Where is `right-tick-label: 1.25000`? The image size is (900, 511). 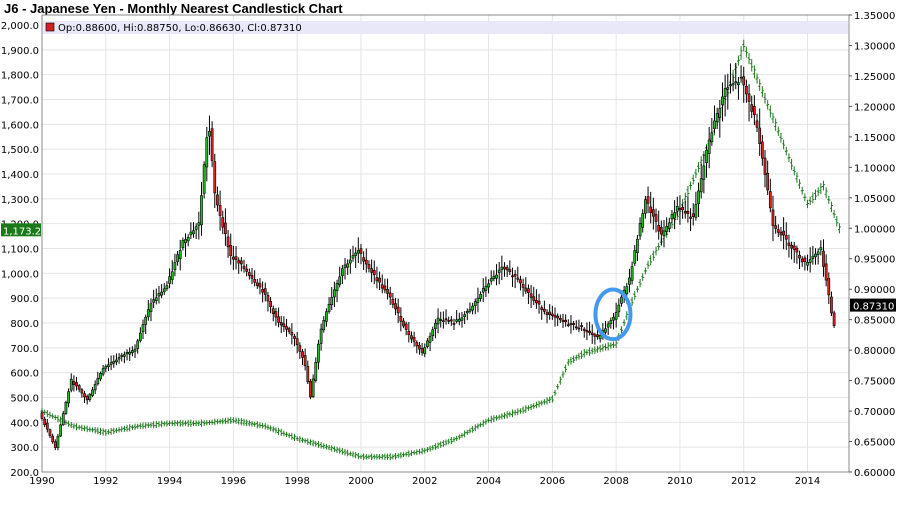 right-tick-label: 1.25000 is located at coordinates (874, 77).